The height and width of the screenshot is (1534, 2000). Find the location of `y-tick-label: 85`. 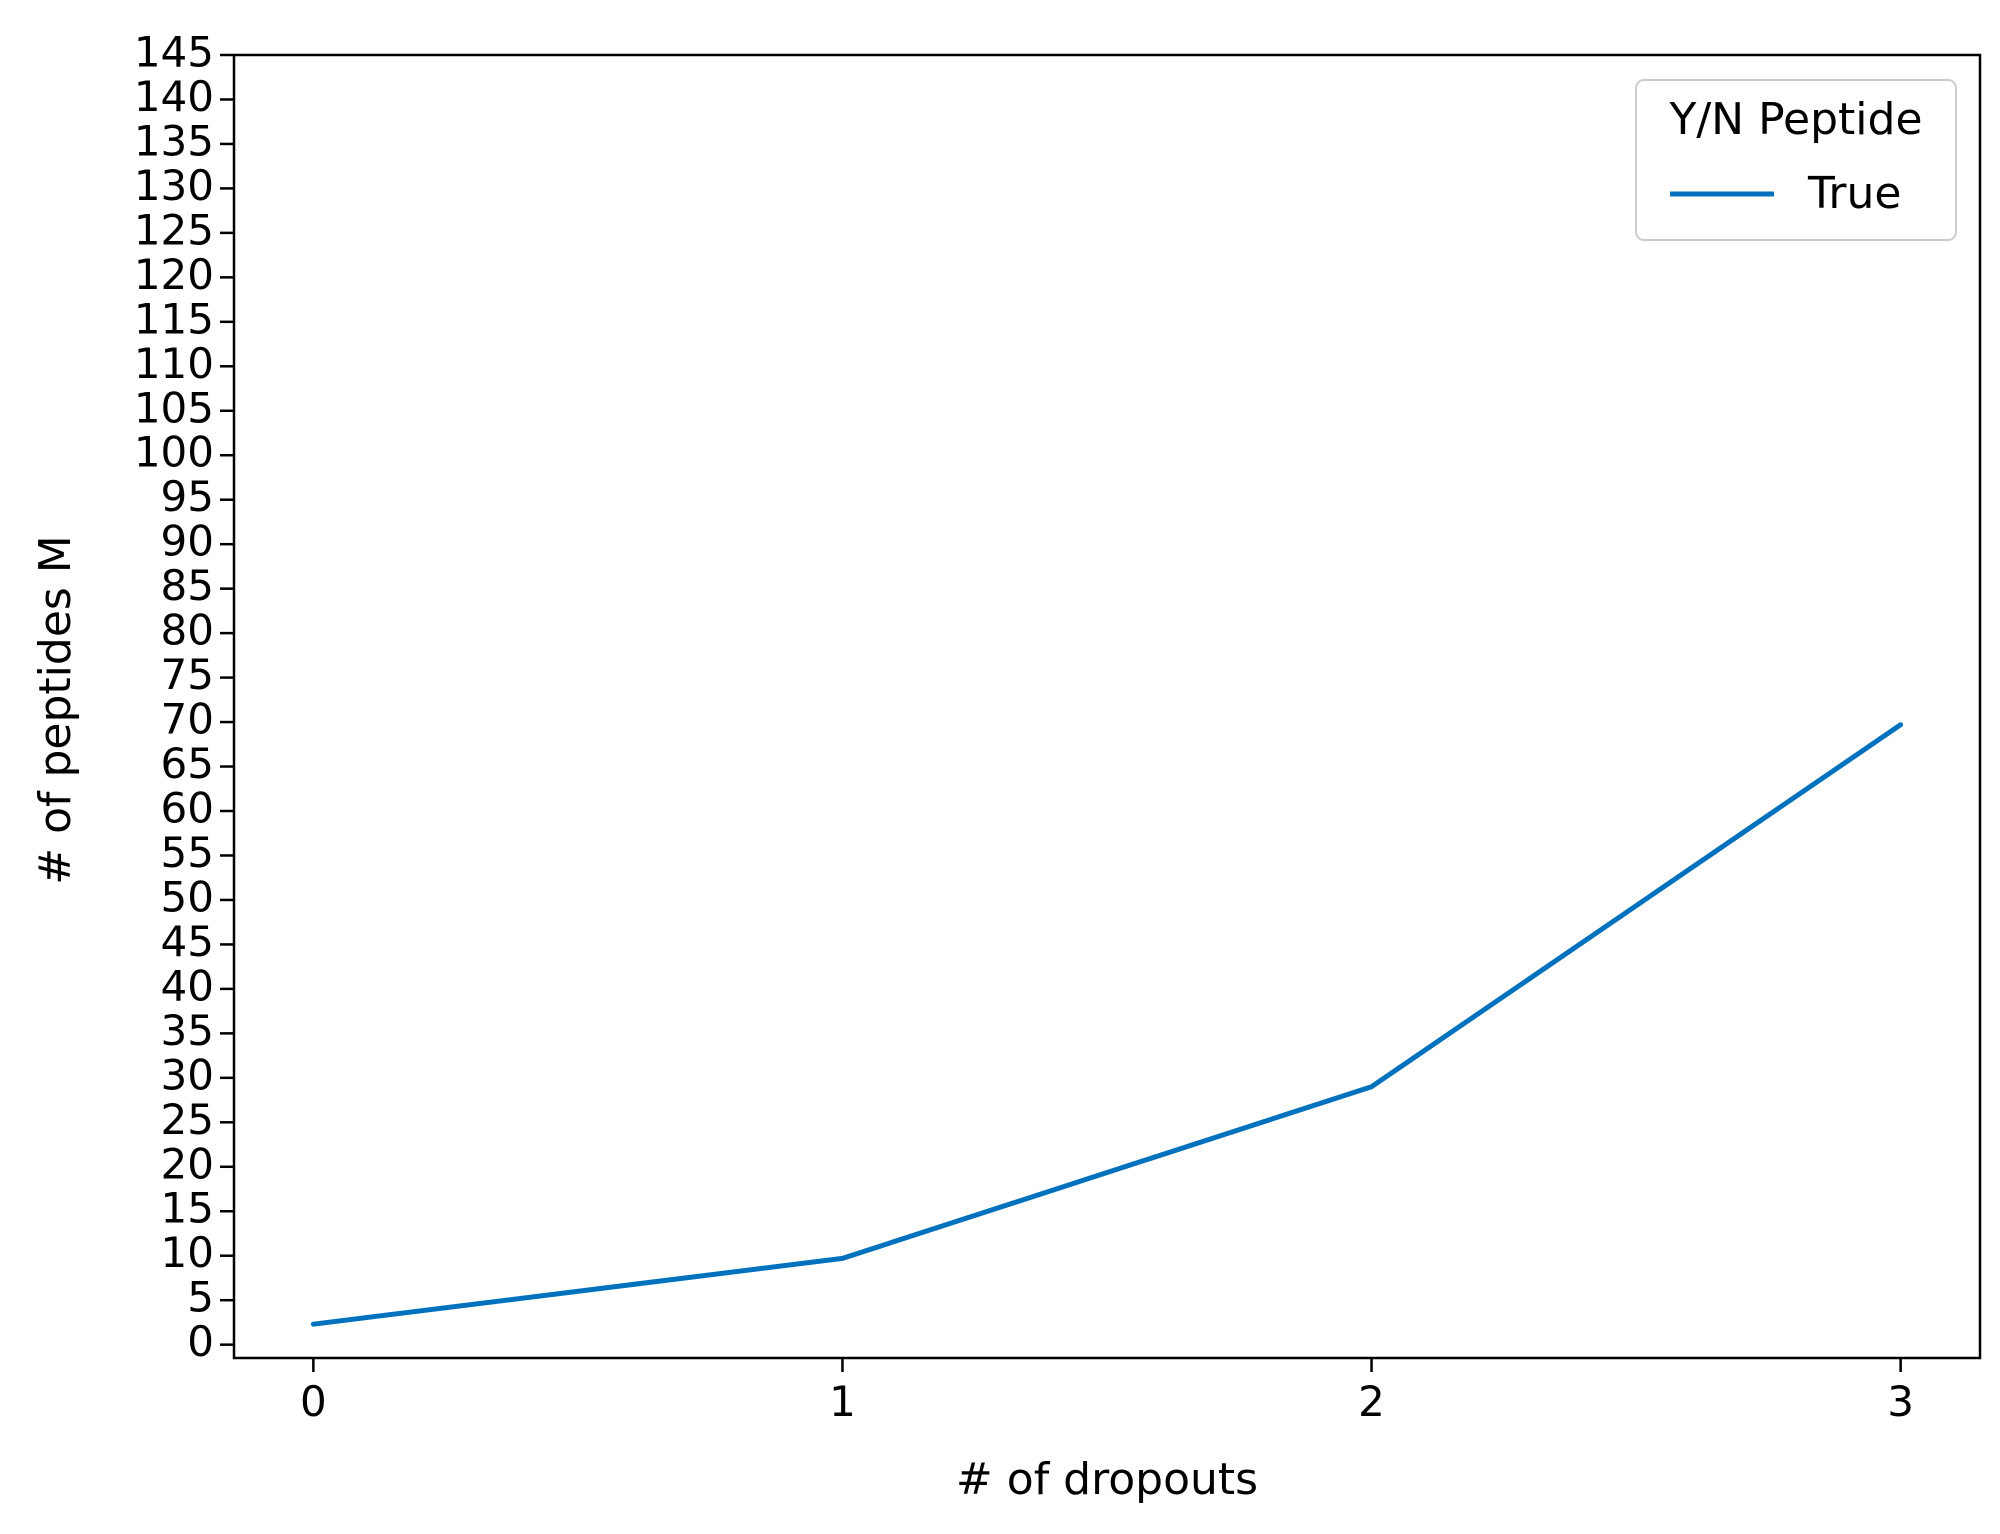

y-tick-label: 85 is located at coordinates (187, 585).